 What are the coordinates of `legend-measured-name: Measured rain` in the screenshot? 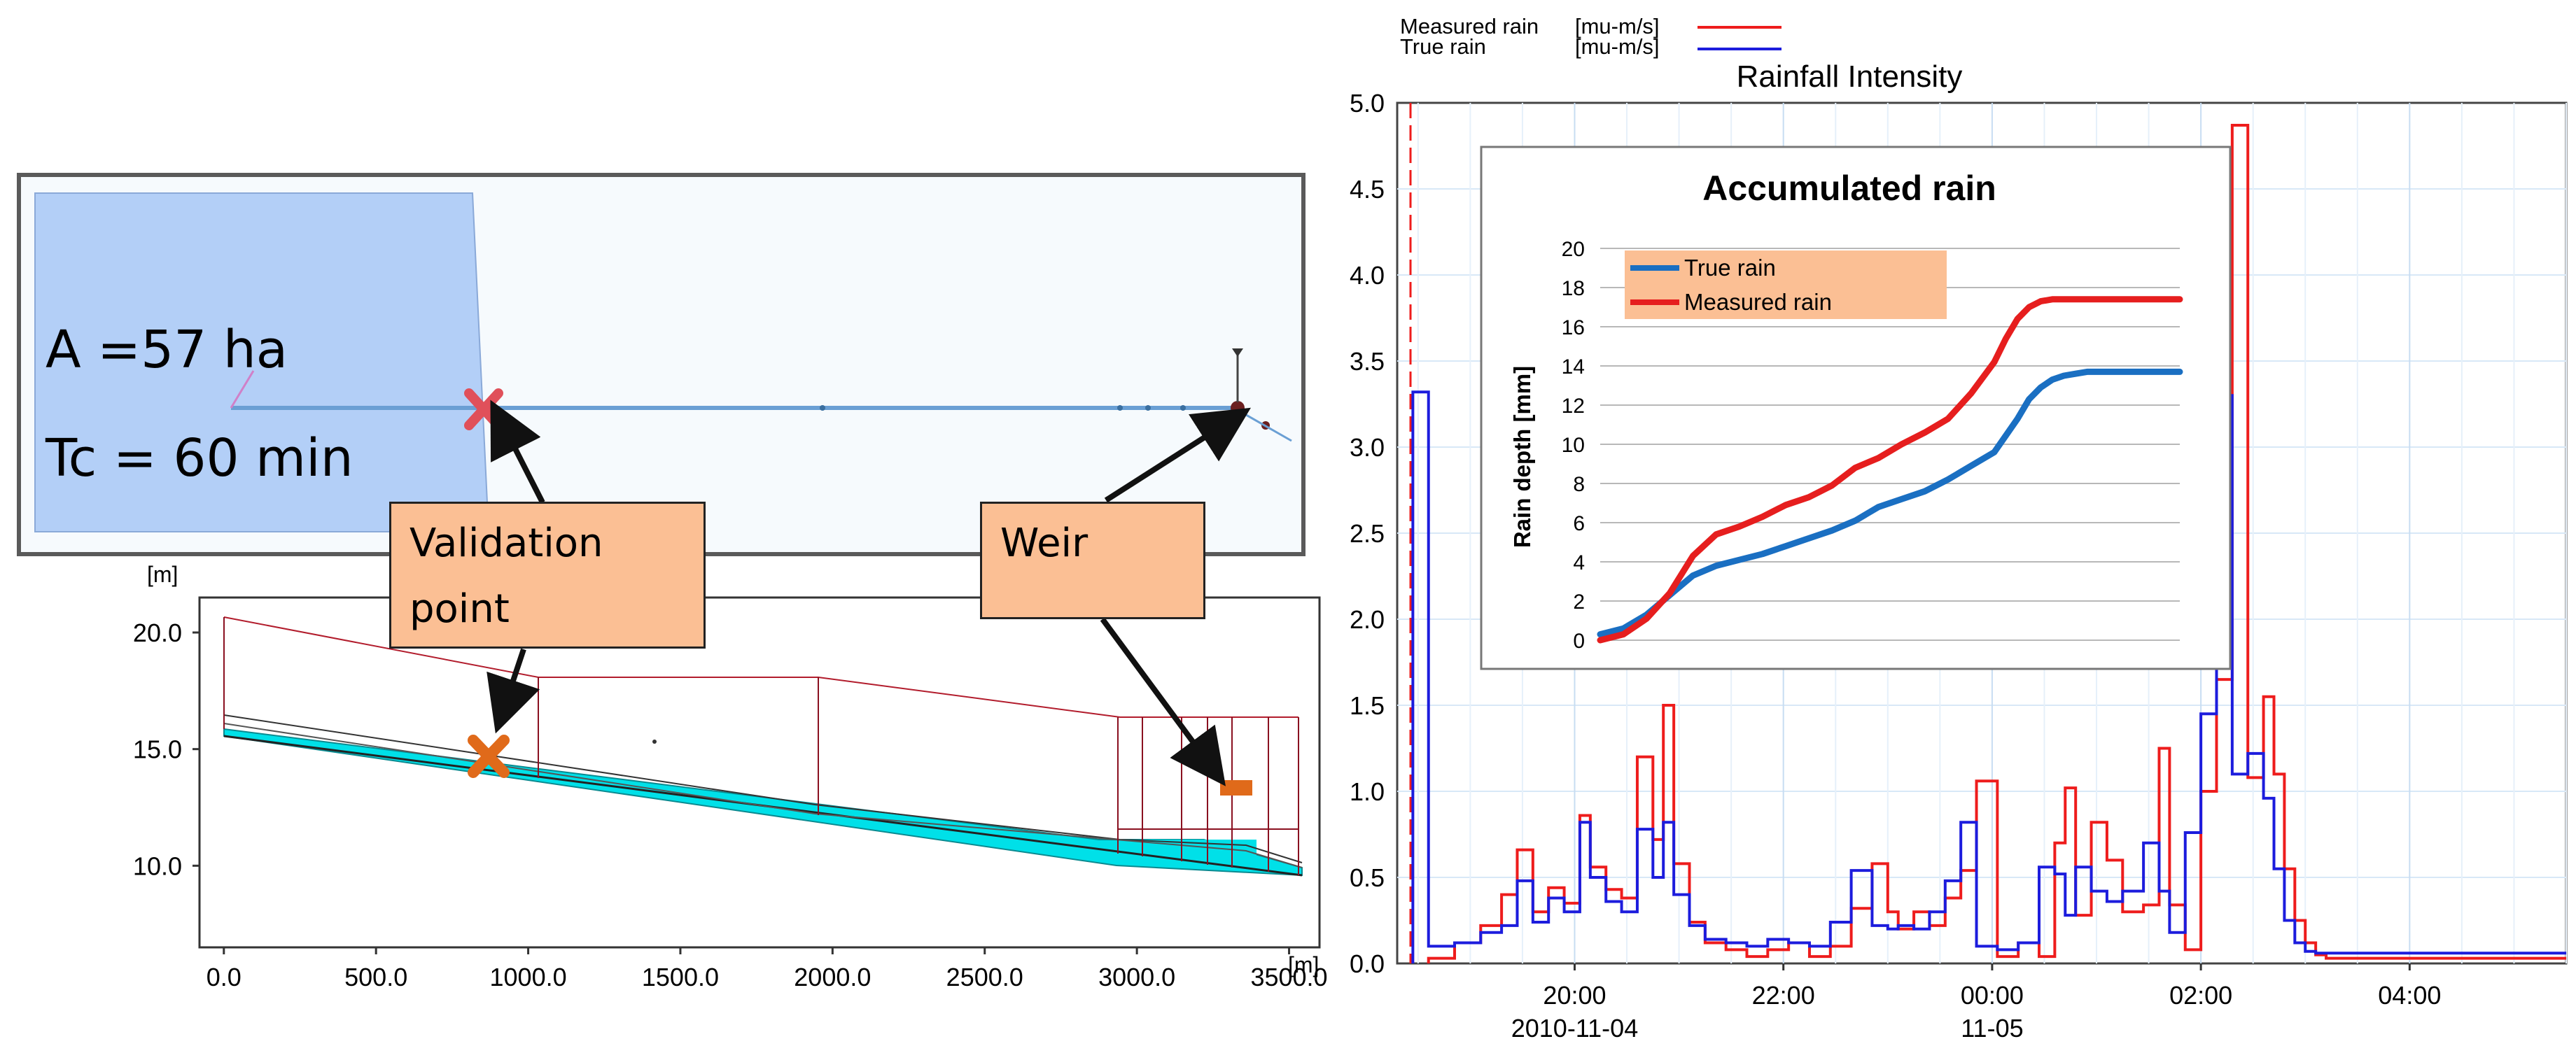 It's located at (1469, 26).